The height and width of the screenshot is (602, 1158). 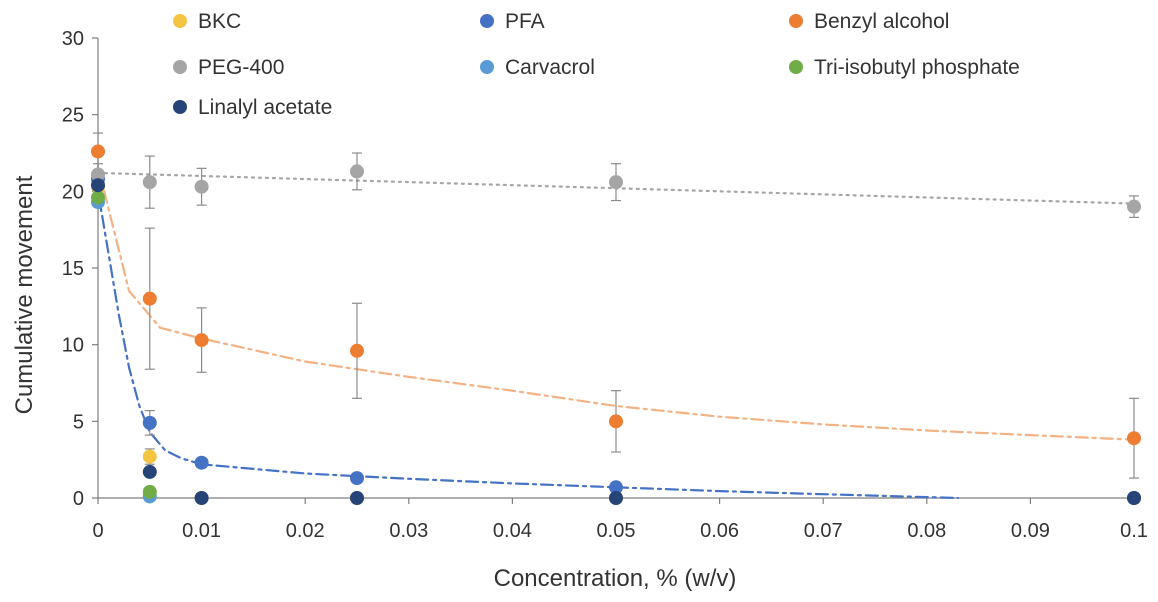 I want to click on y-tick-label: 20, so click(x=73, y=192).